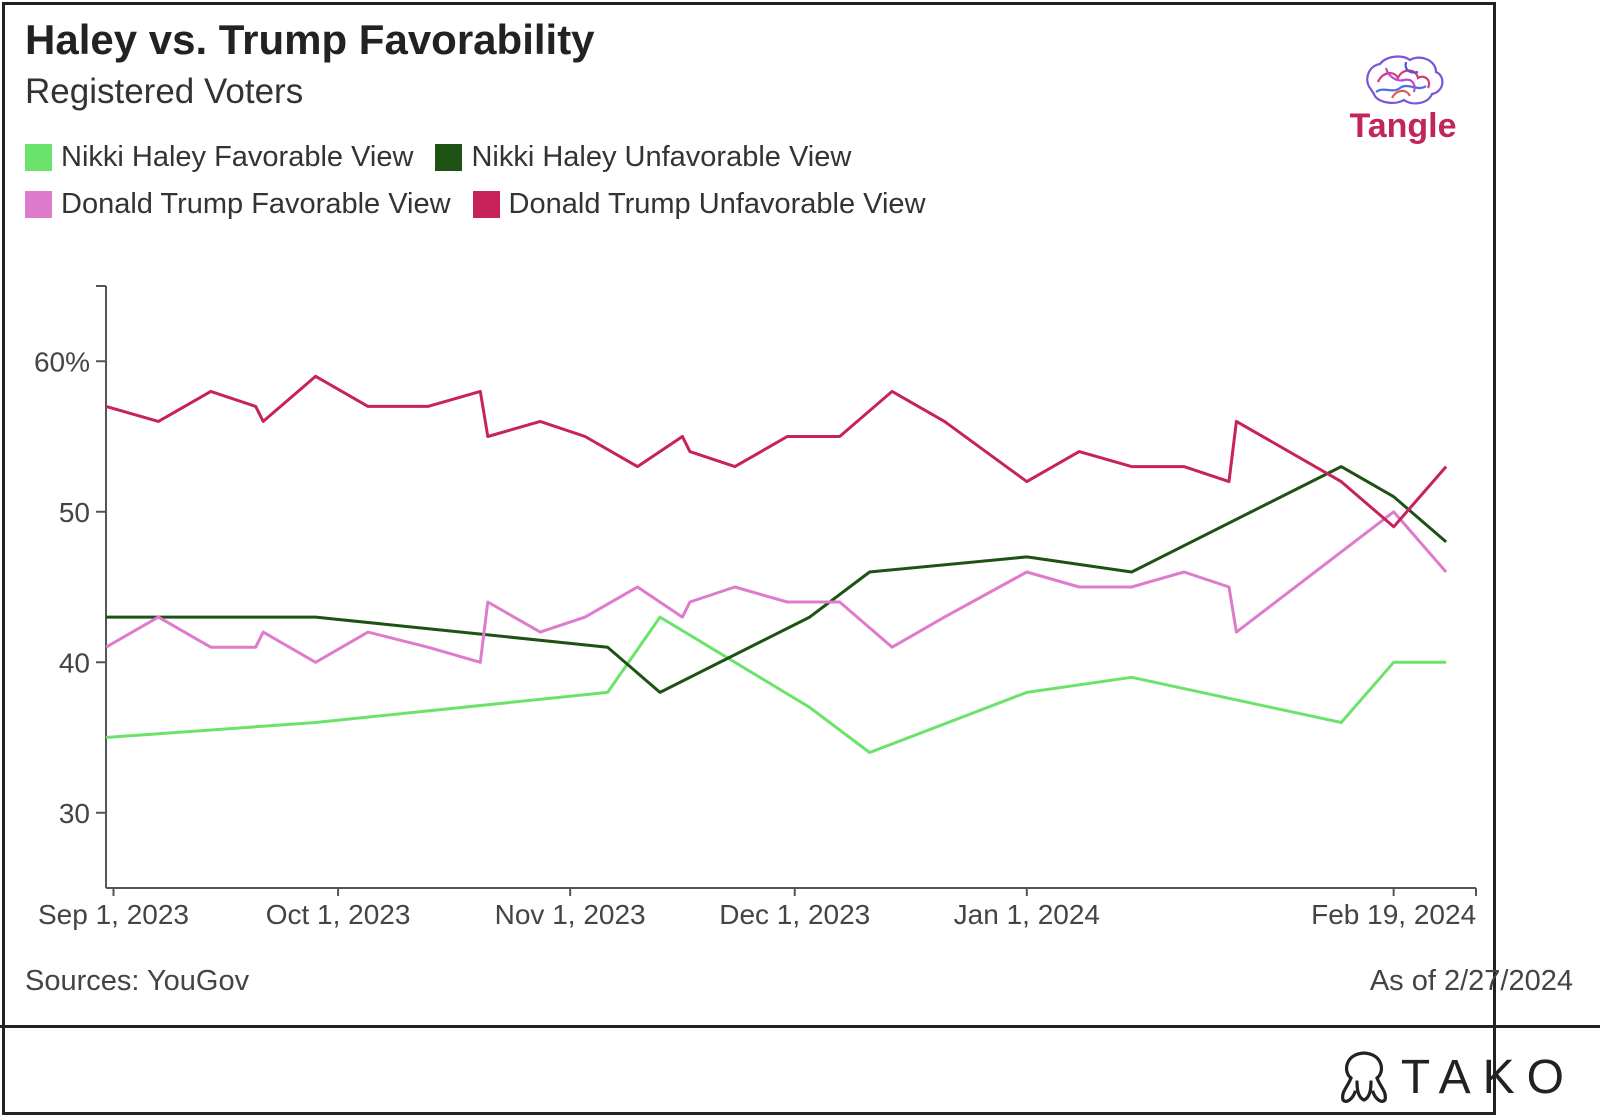 The image size is (1600, 1119). Describe the element at coordinates (137, 981) in the screenshot. I see `source-note: Sources: YouGov` at that location.